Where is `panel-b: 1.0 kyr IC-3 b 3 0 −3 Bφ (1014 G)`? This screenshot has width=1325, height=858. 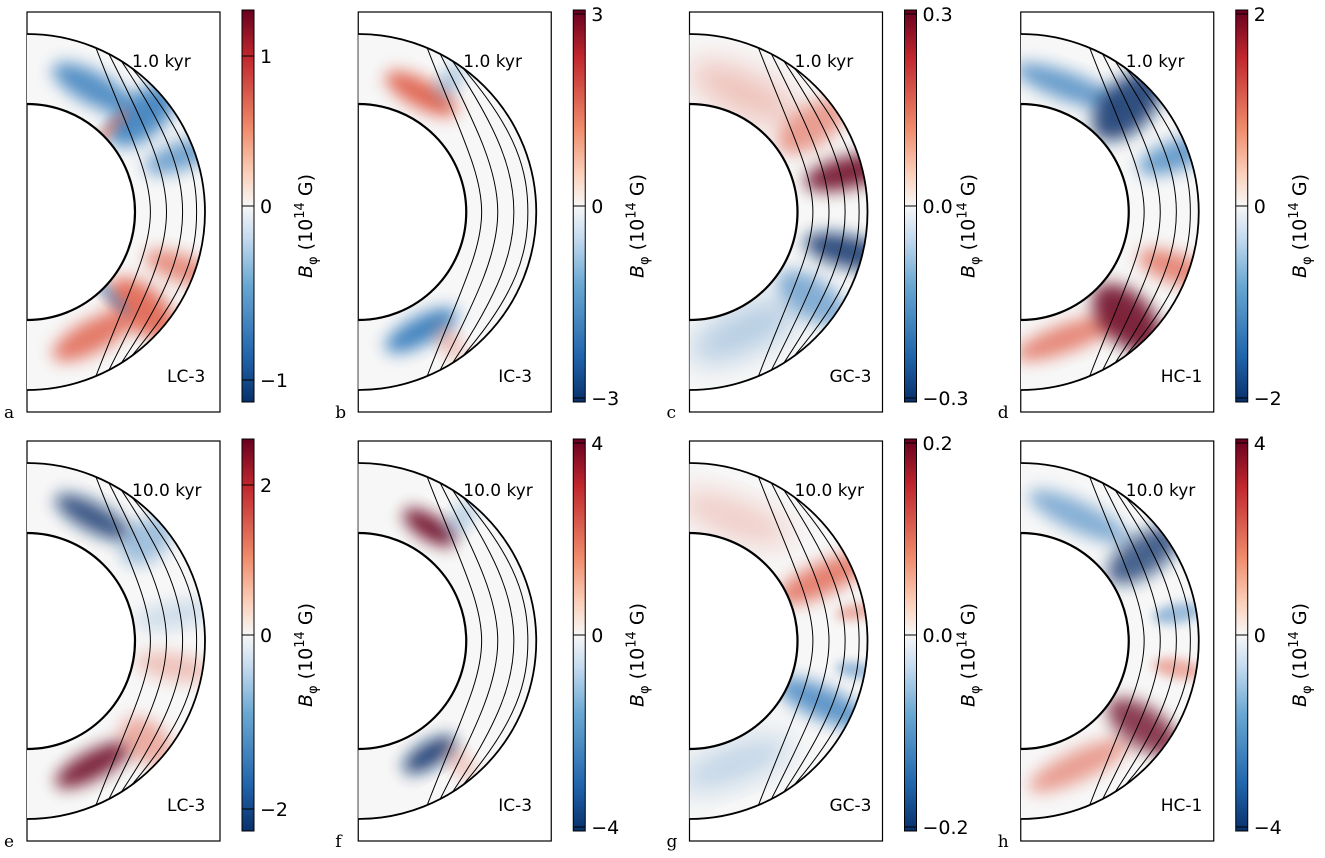
panel-b: 1.0 kyr IC-3 b 3 0 −3 Bφ (1014 G) is located at coordinates (493, 213).